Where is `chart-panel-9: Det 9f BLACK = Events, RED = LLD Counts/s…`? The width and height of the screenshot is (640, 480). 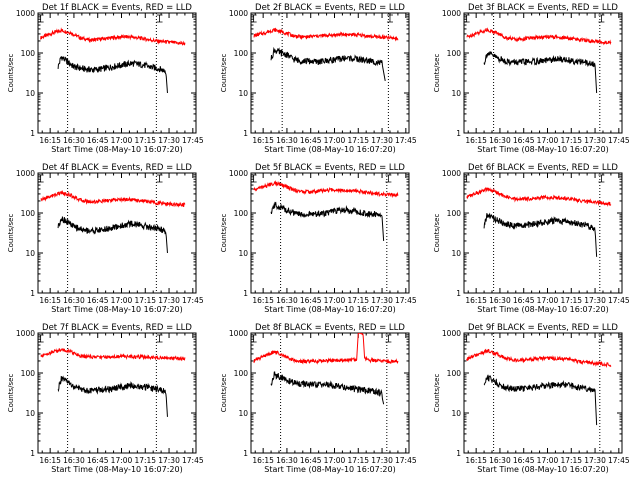
chart-panel-9: Det 9f BLACK = Events, RED = LLD Counts/s… is located at coordinates (531, 398).